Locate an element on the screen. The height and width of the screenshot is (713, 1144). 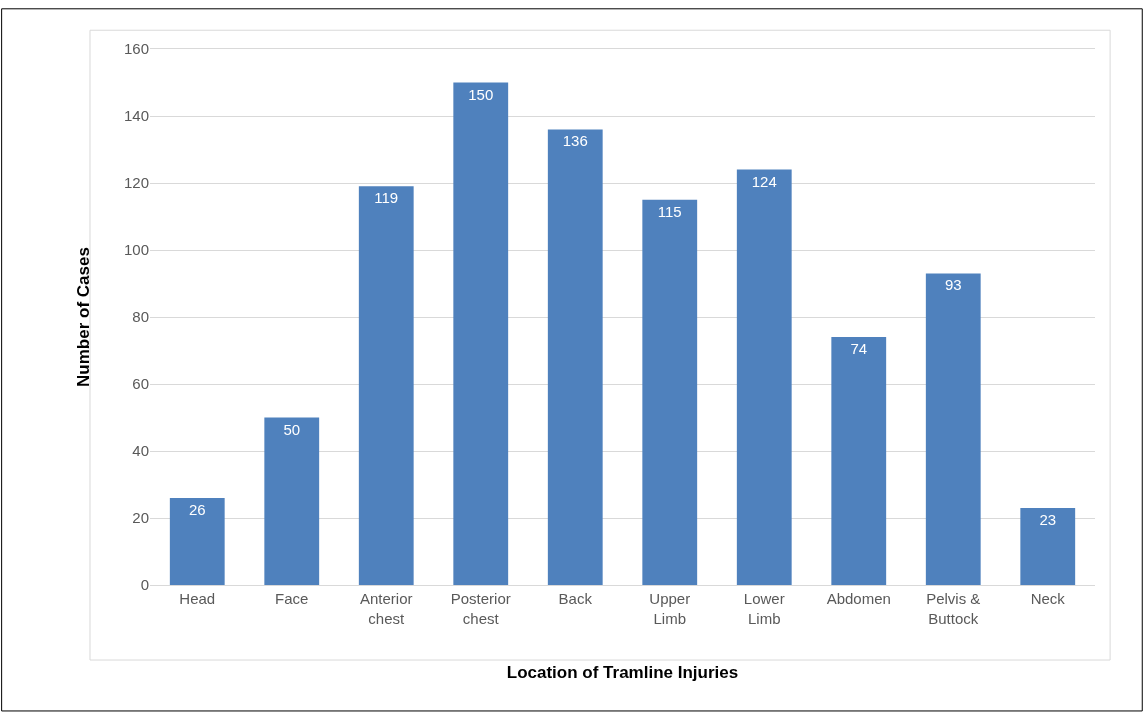
x-tick-label: Anterior chest is located at coordinates (386, 608).